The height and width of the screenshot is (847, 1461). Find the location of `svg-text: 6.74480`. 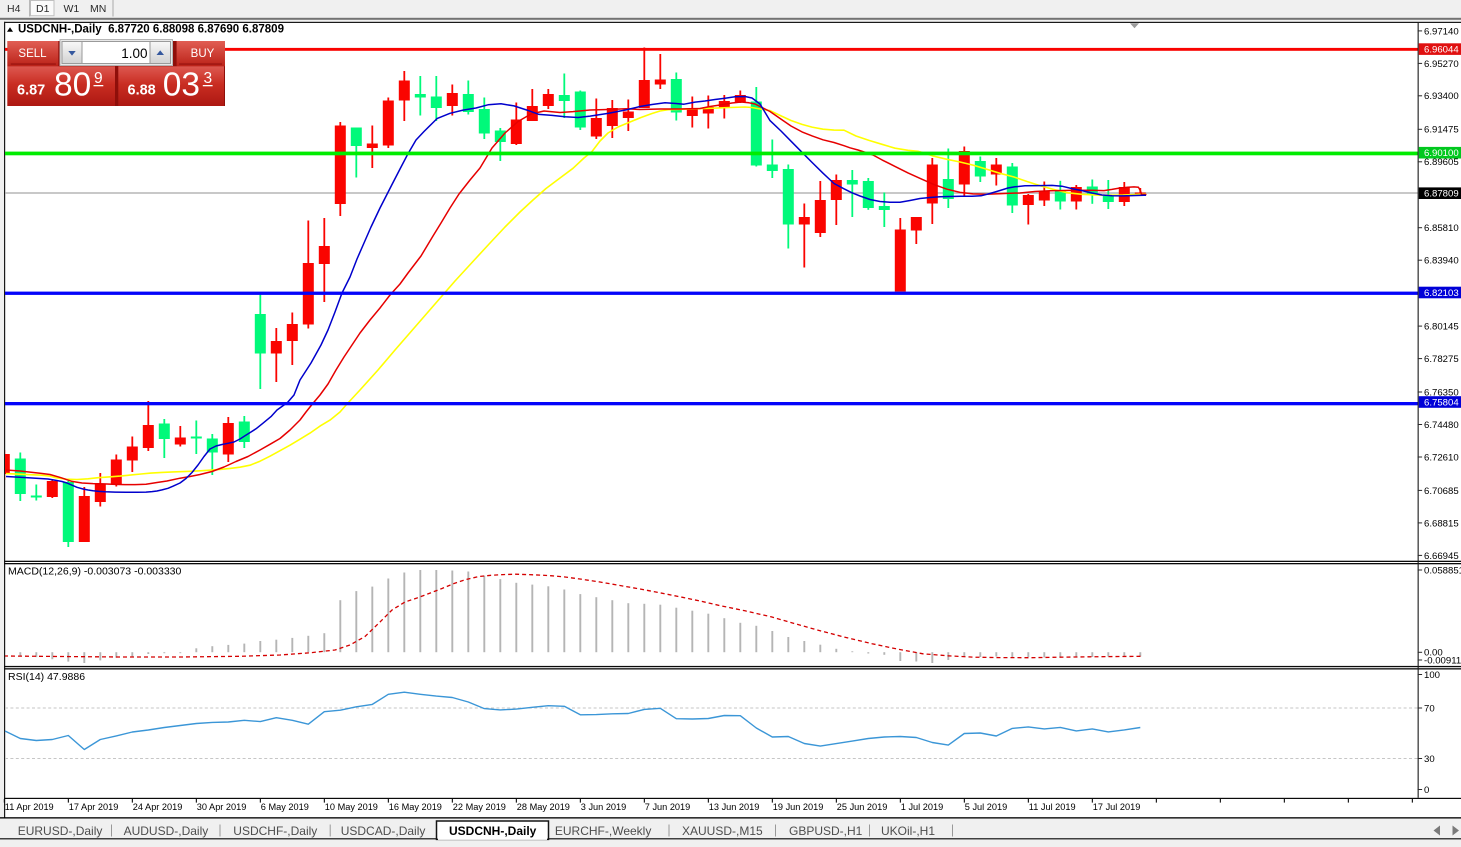

svg-text: 6.74480 is located at coordinates (1441, 425).